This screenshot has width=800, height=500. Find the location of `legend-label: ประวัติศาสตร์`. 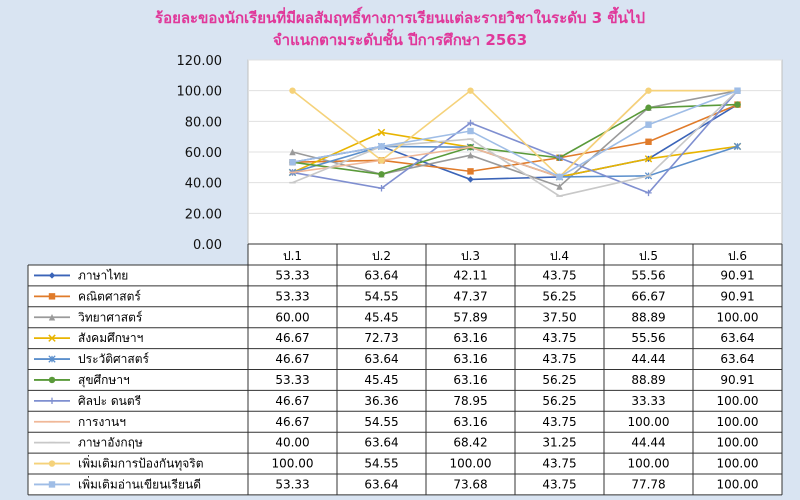

legend-label: ประวัติศาสตร์ is located at coordinates (114, 359).